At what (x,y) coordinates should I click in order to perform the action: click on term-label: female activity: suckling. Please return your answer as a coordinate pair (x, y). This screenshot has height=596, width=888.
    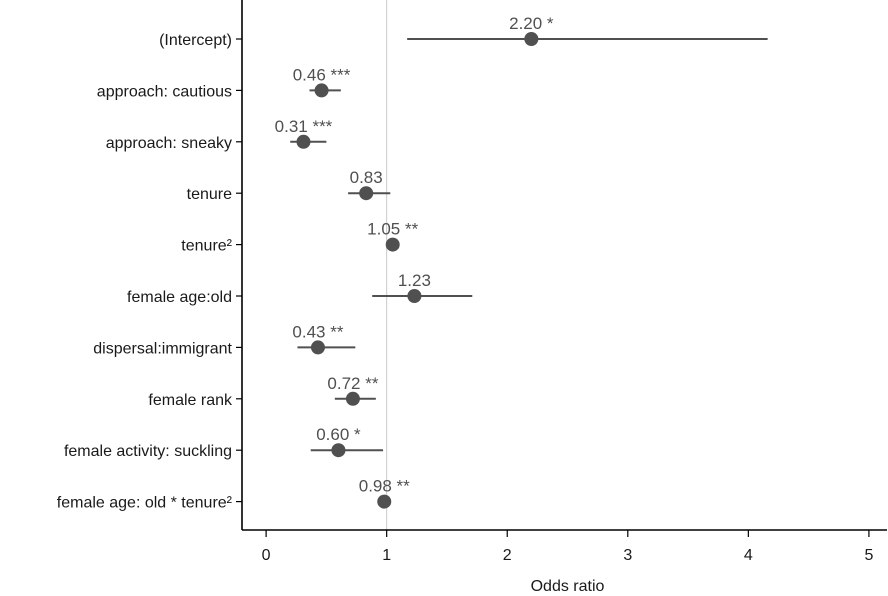
    Looking at the image, I should click on (148, 451).